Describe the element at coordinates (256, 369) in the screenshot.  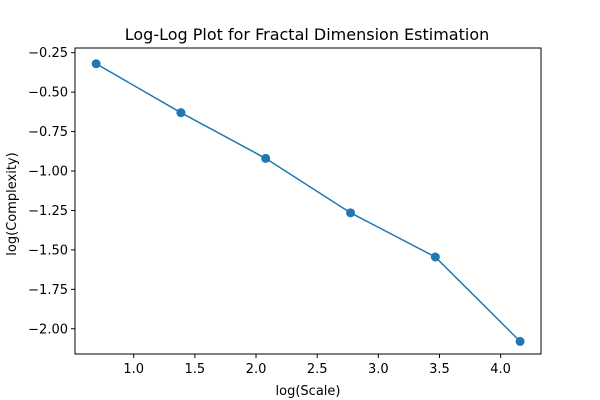
I see `x-tick-label: 2.0` at that location.